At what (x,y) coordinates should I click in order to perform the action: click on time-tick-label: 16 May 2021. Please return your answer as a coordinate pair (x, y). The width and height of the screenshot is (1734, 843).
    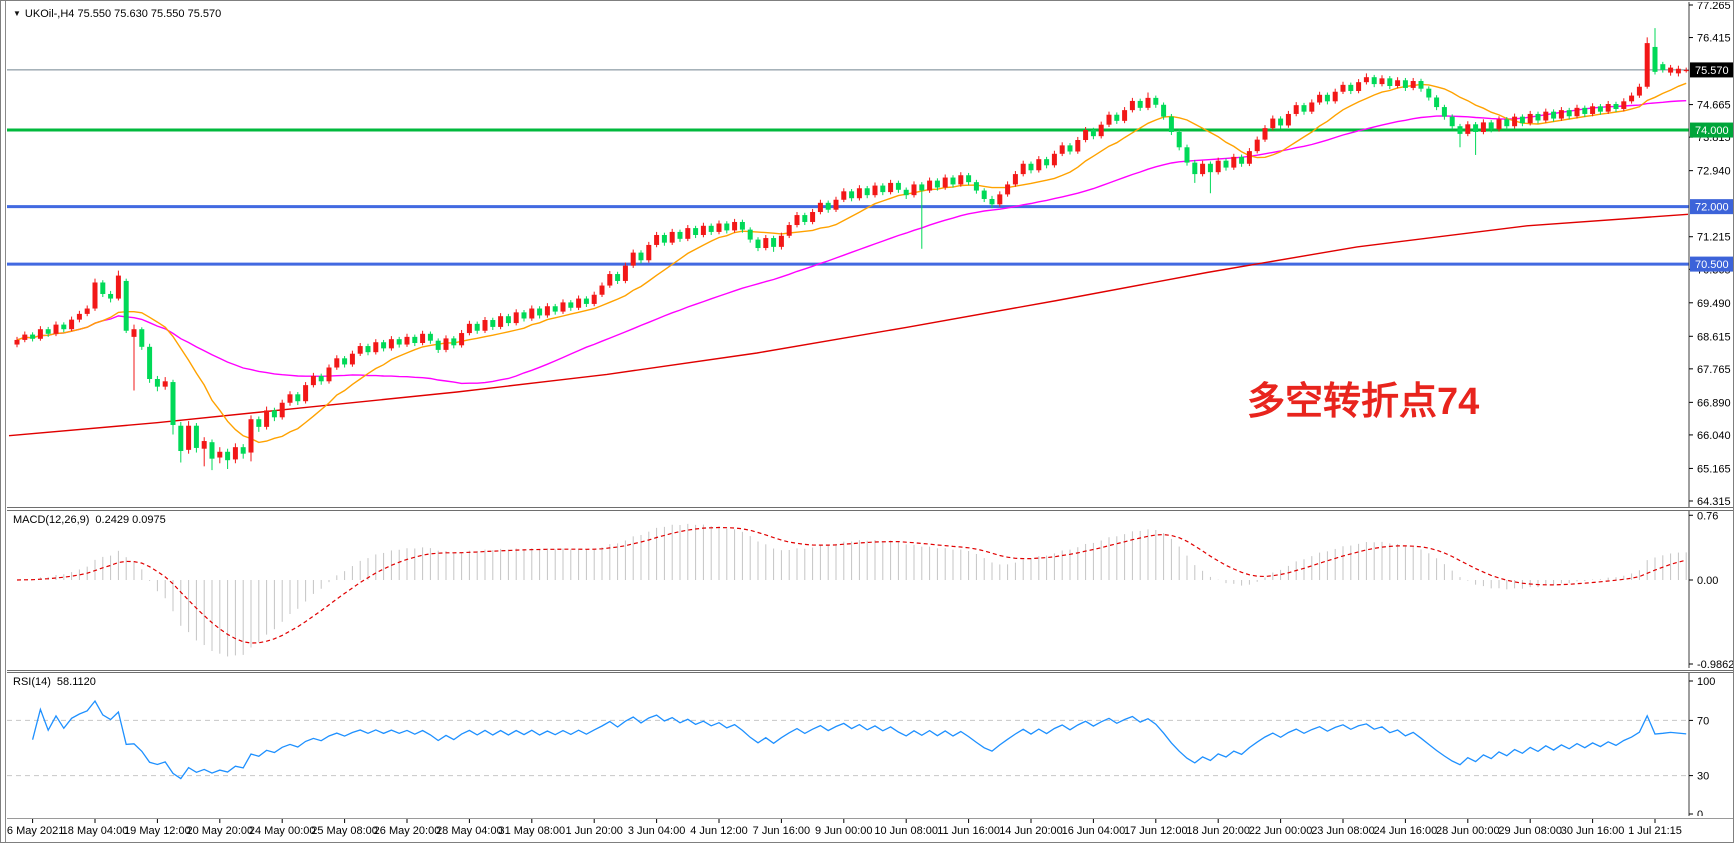
    Looking at the image, I should click on (35, 831).